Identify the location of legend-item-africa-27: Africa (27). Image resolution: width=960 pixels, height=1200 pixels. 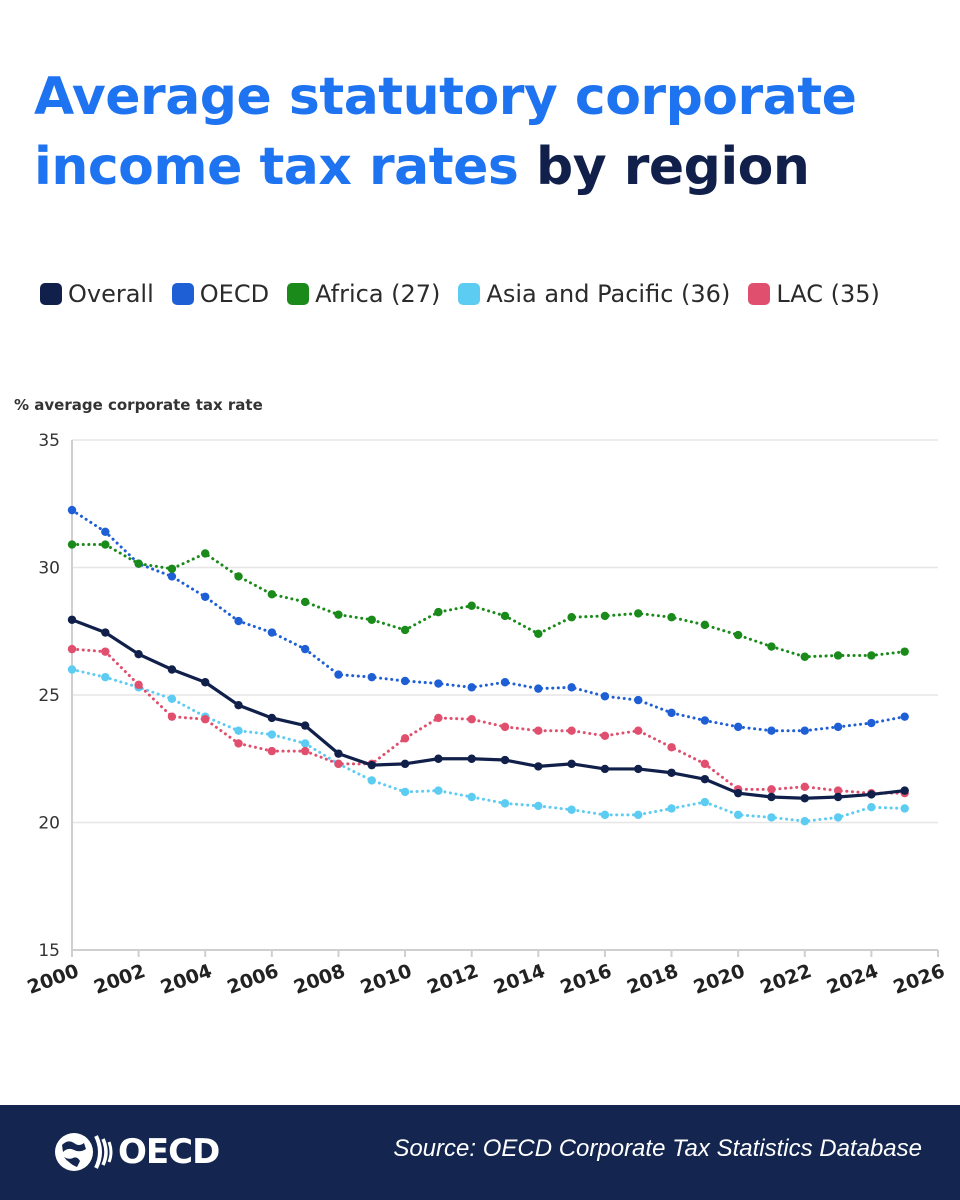
(363, 294).